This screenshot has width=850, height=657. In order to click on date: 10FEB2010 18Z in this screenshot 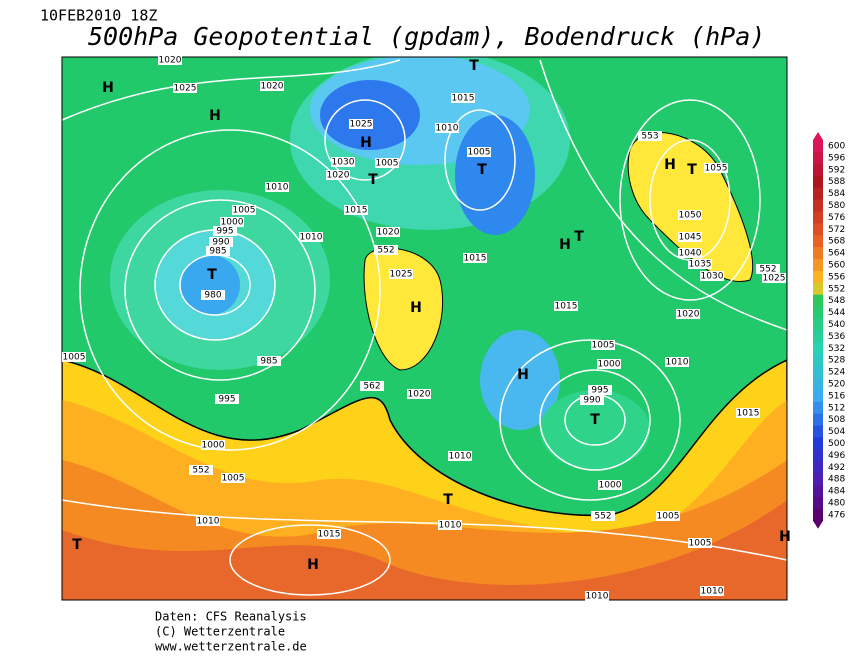, I will do `click(98, 16)`.